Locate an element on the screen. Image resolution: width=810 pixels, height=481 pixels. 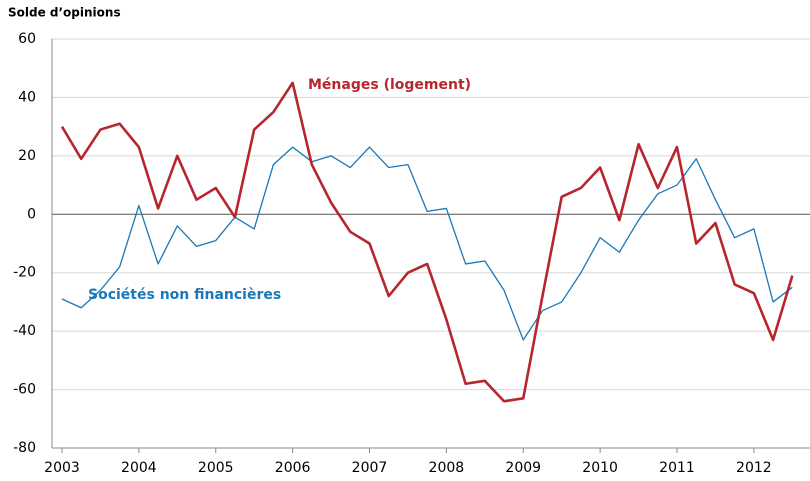
y-tick-label: 0 is located at coordinates (31, 214).